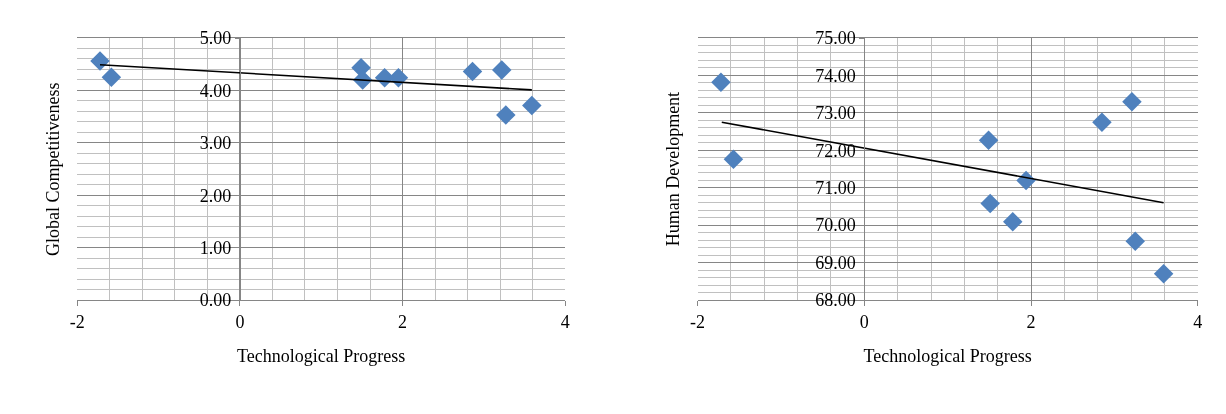 The width and height of the screenshot is (1226, 414). What do you see at coordinates (215, 195) in the screenshot?
I see `y-tick-label: 2.00` at bounding box center [215, 195].